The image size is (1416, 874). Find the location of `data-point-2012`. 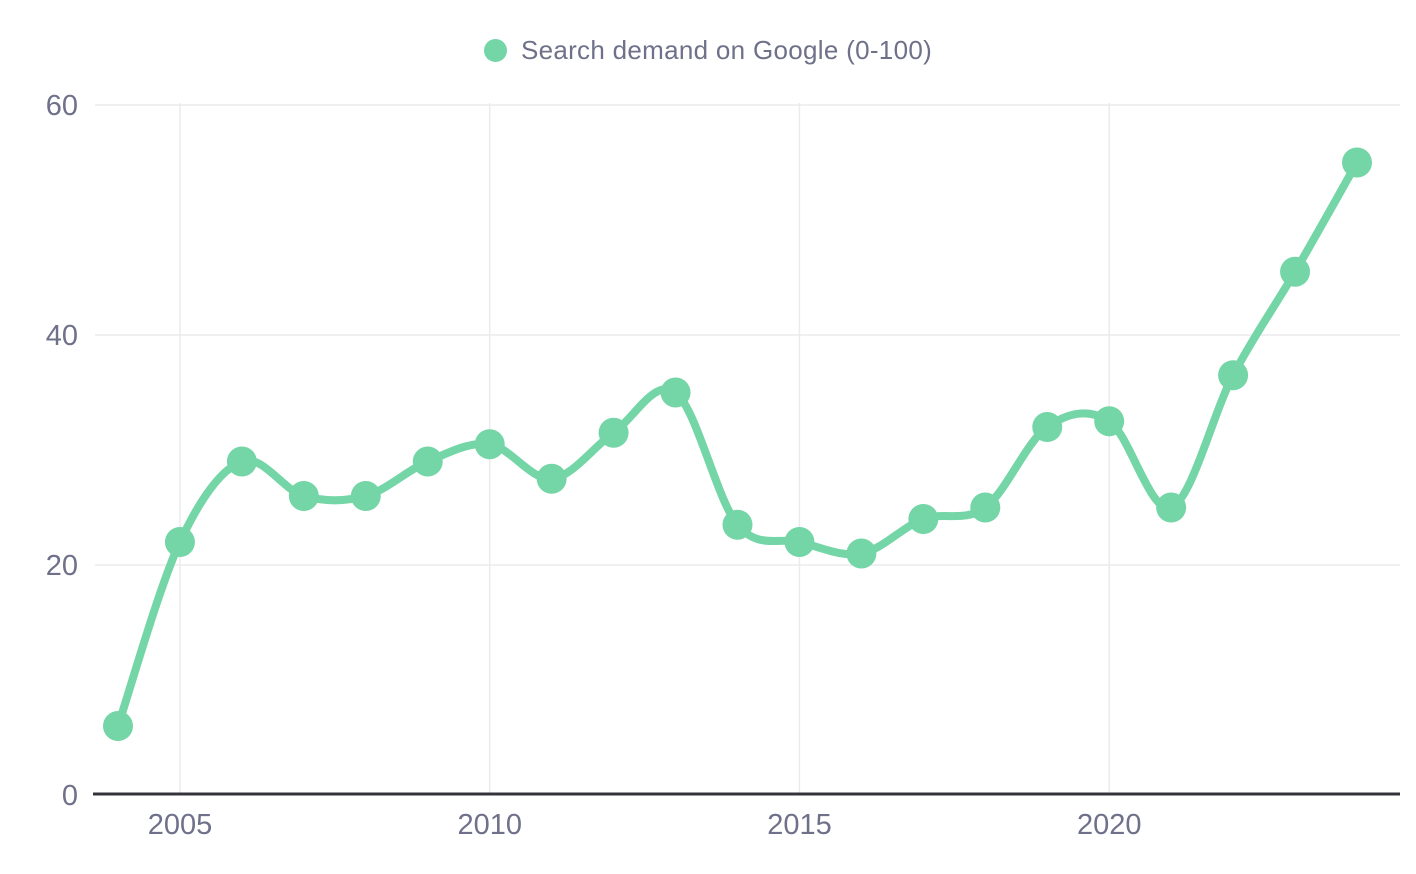

data-point-2012 is located at coordinates (613, 432).